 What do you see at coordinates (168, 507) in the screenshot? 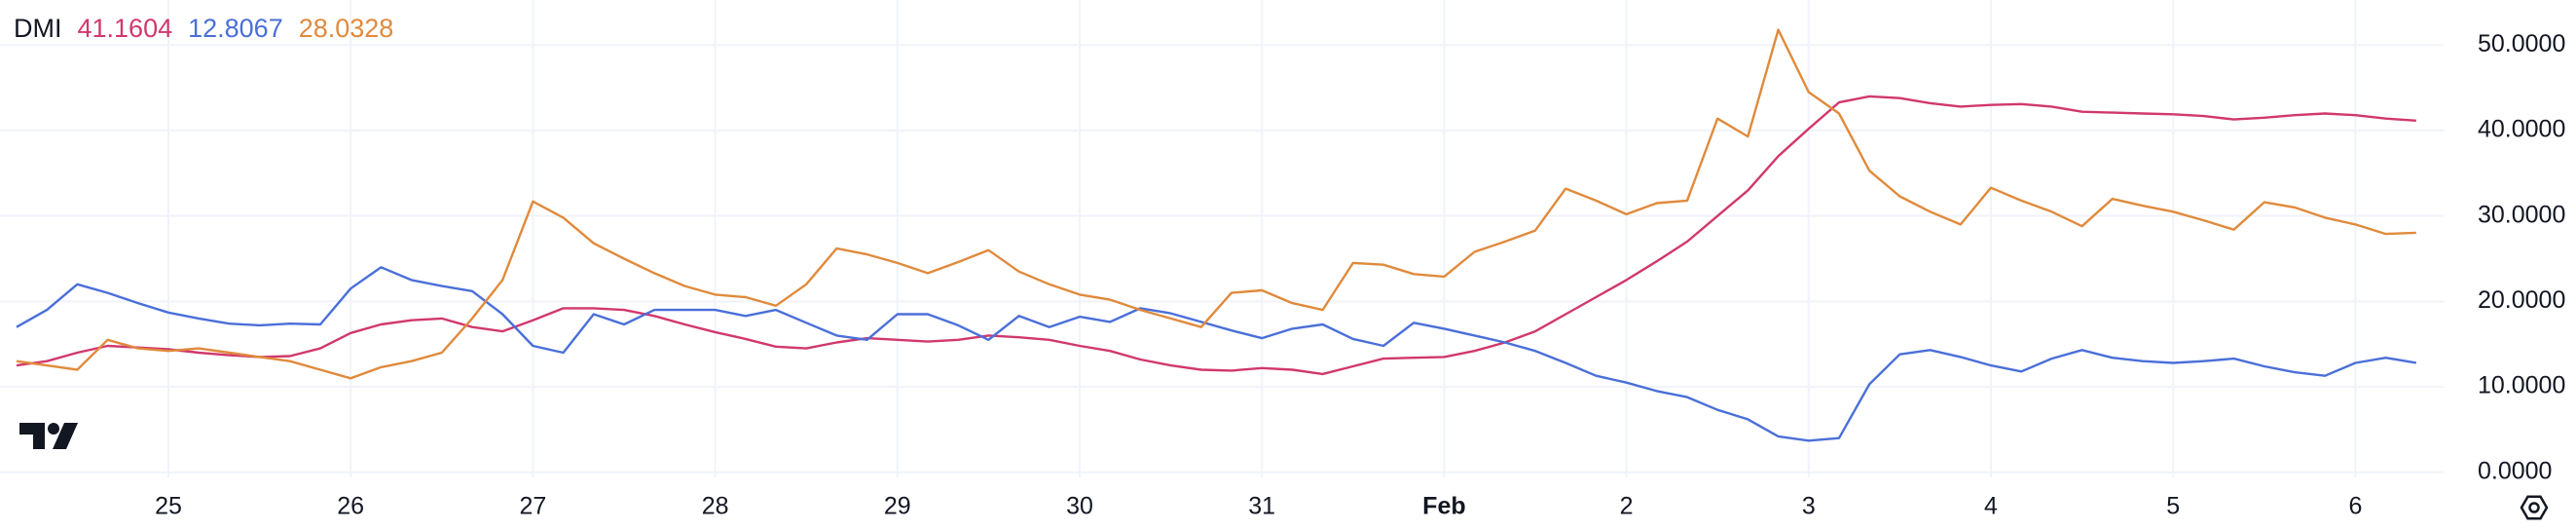
I see `x-tick-label: 25` at bounding box center [168, 507].